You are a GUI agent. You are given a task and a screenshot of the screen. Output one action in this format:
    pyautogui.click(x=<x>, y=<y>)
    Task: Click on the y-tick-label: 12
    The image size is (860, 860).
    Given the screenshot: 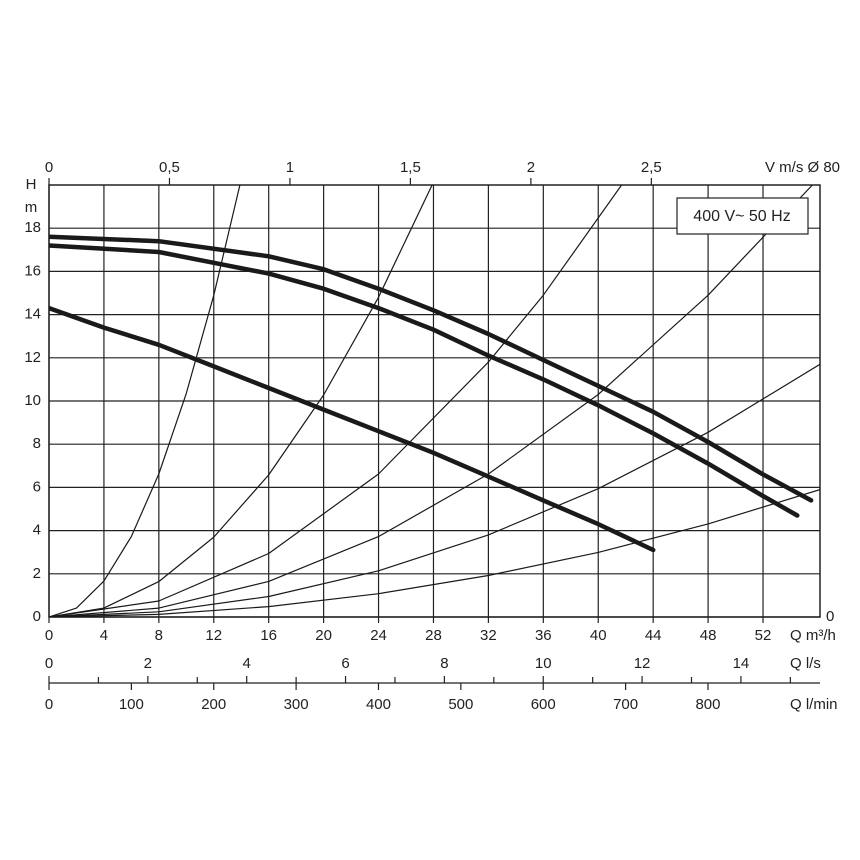 What is the action you would take?
    pyautogui.click(x=32, y=357)
    